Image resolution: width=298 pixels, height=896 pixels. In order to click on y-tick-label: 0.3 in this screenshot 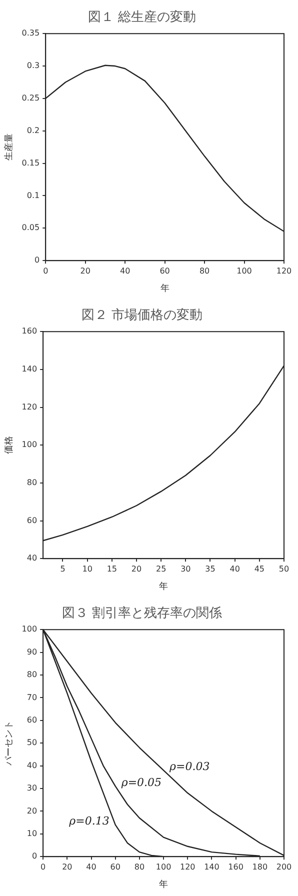, I will do `click(33, 65)`.